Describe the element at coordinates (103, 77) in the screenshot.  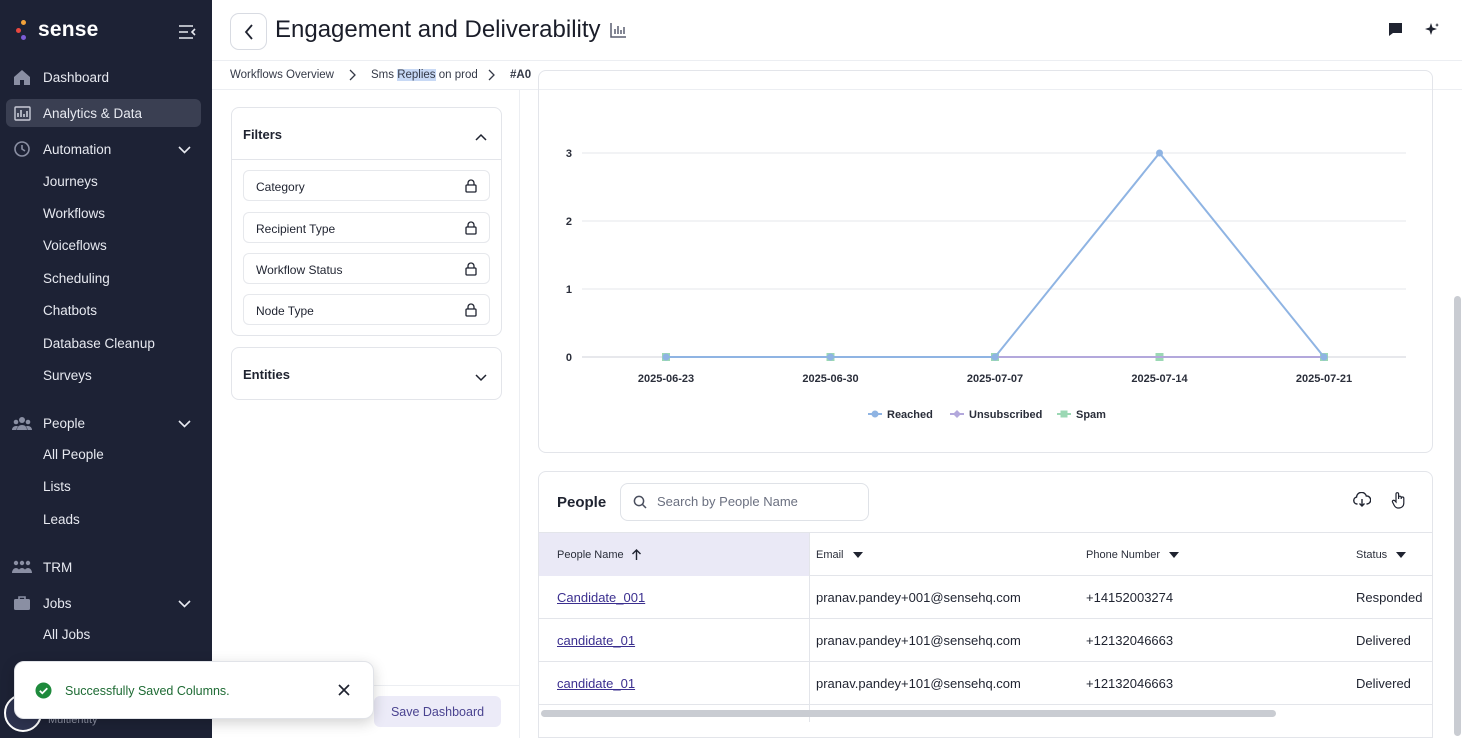
I see `sidebar-item-dashboard: Dashboard` at that location.